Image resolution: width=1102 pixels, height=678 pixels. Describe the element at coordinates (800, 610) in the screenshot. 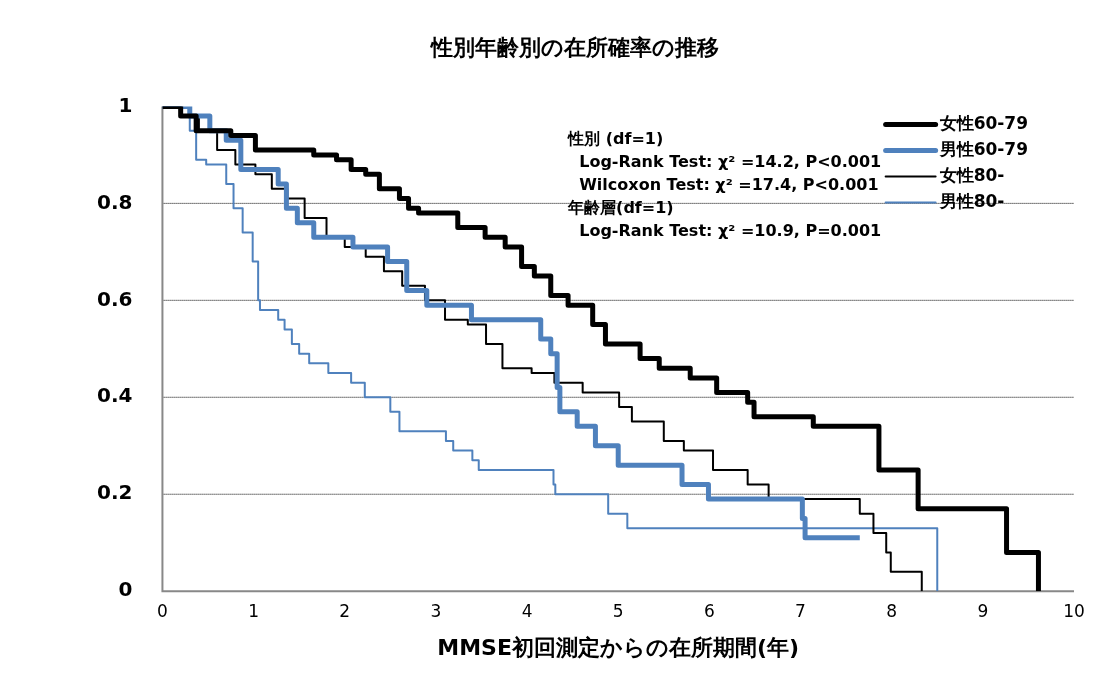

I see `x-tick-label: 7` at that location.